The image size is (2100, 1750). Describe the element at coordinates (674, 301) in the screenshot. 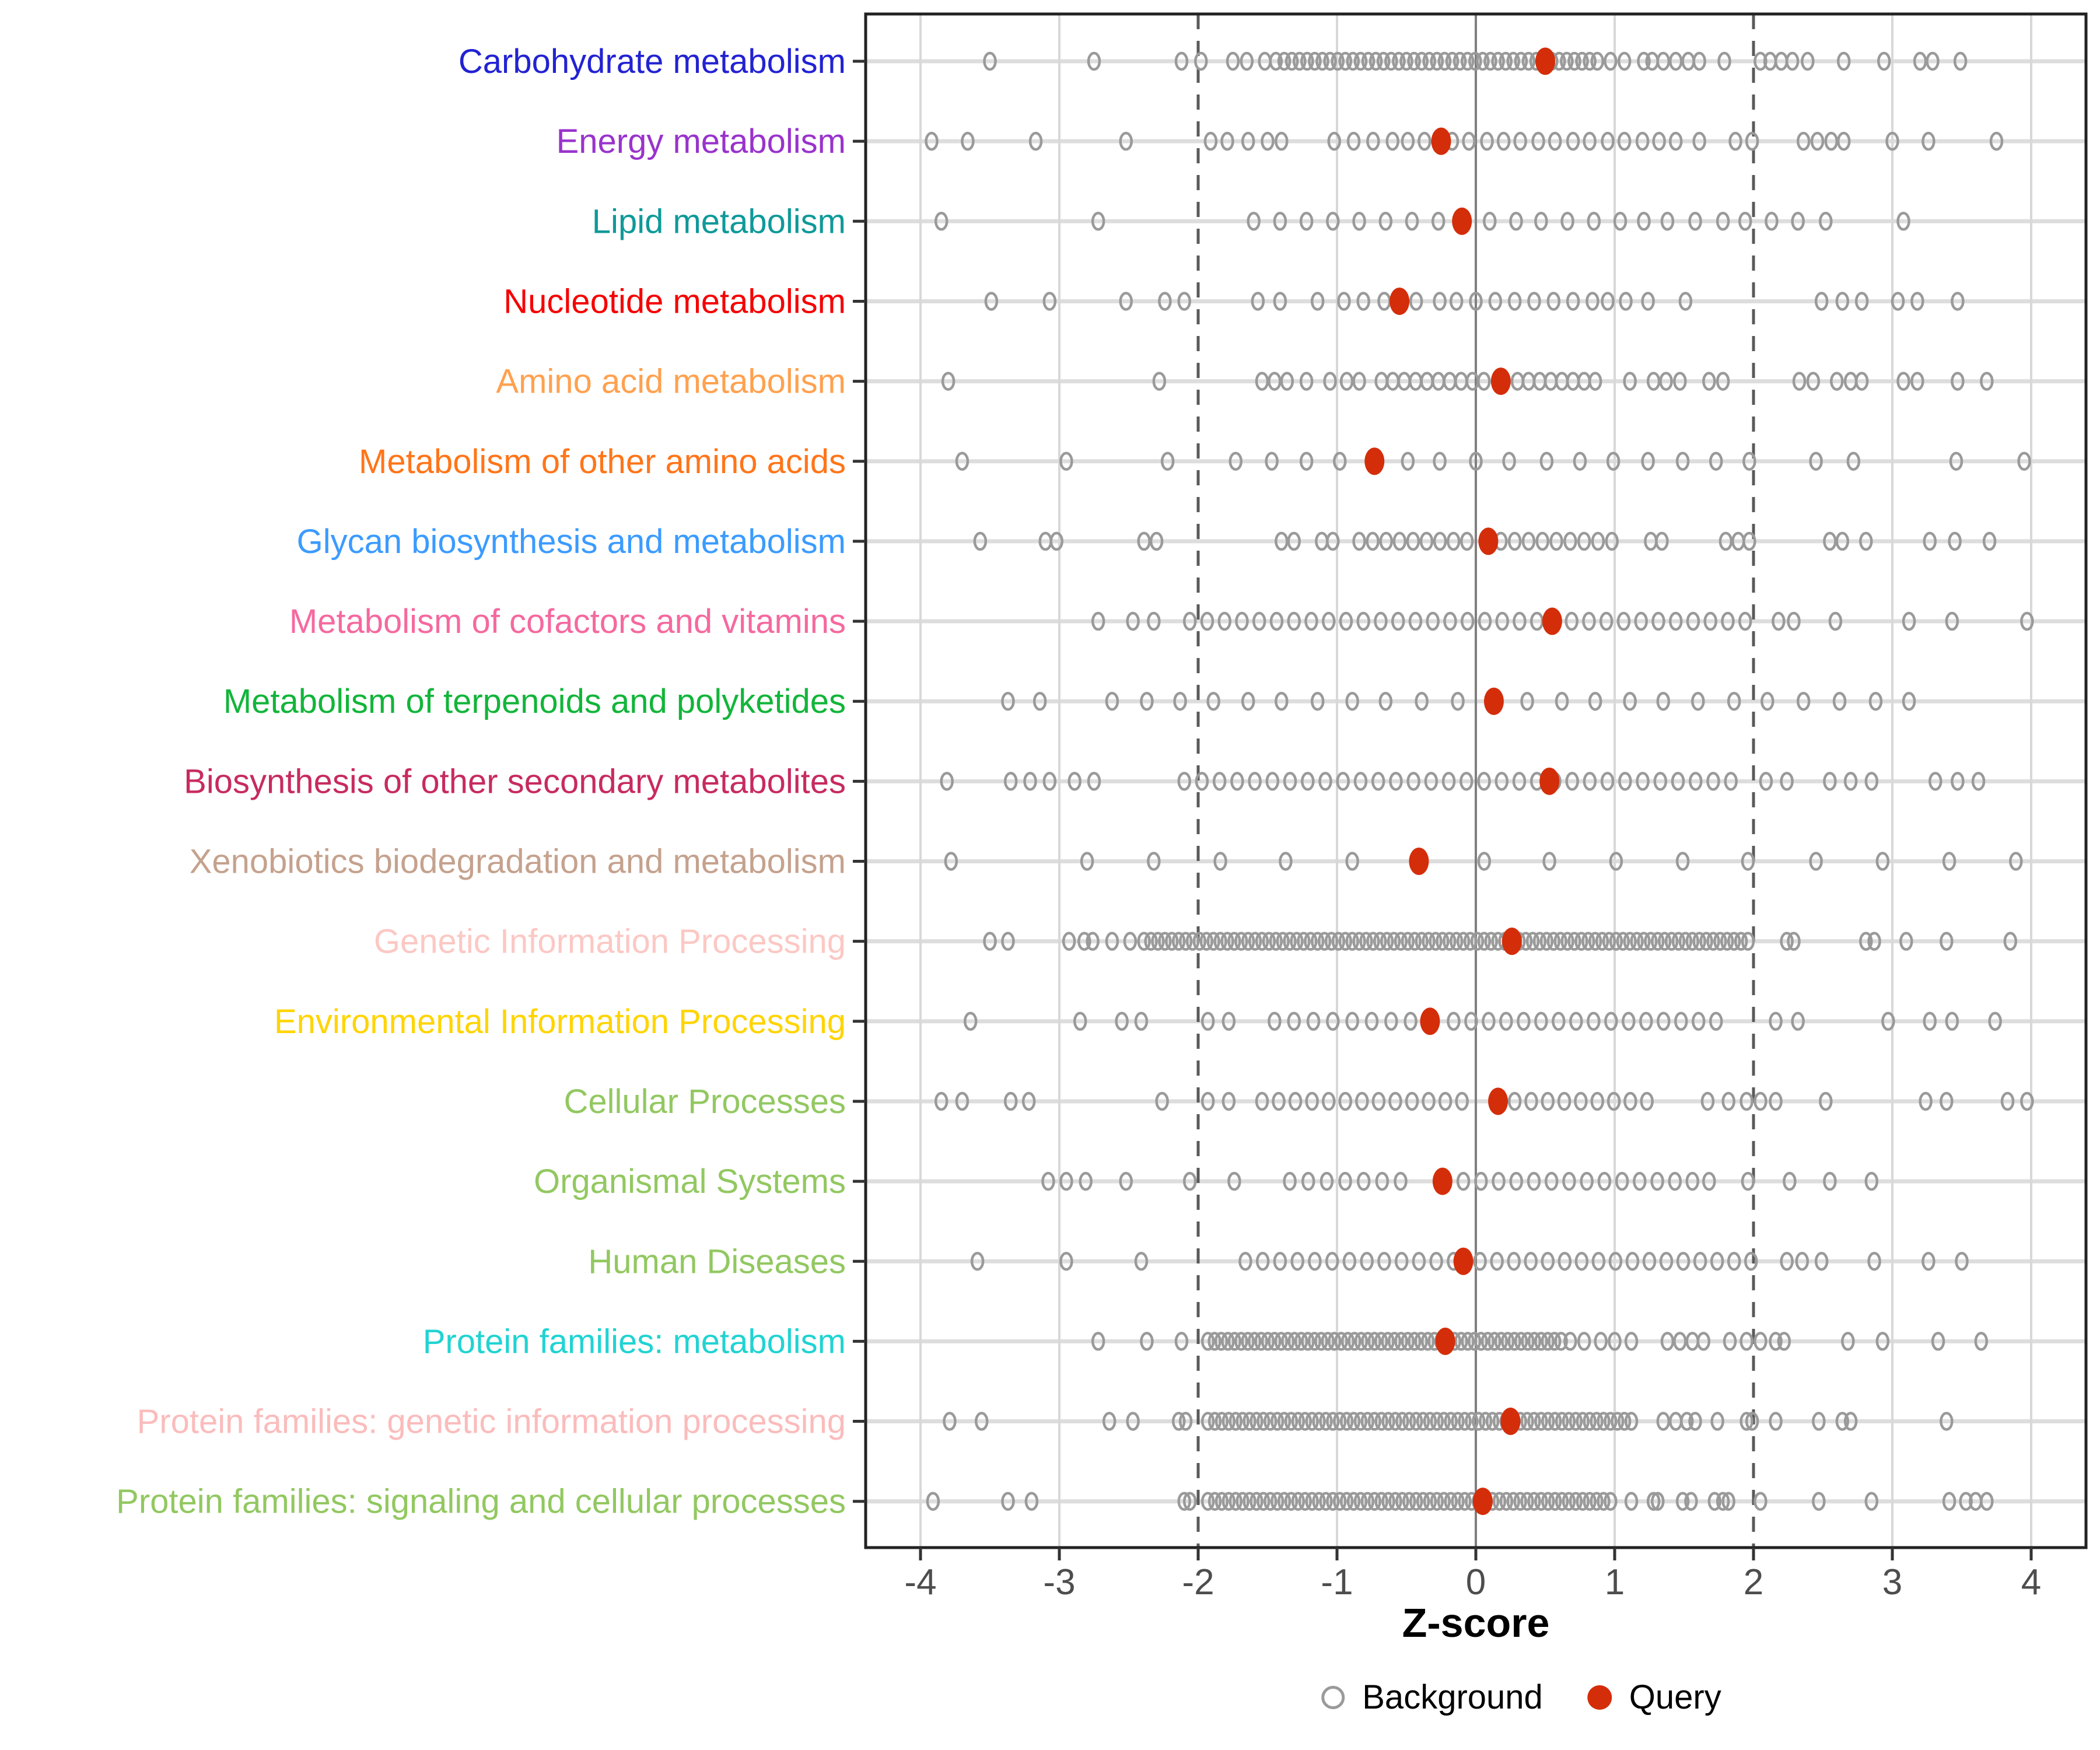

I see `category-label: Nucleotide metabolism` at that location.